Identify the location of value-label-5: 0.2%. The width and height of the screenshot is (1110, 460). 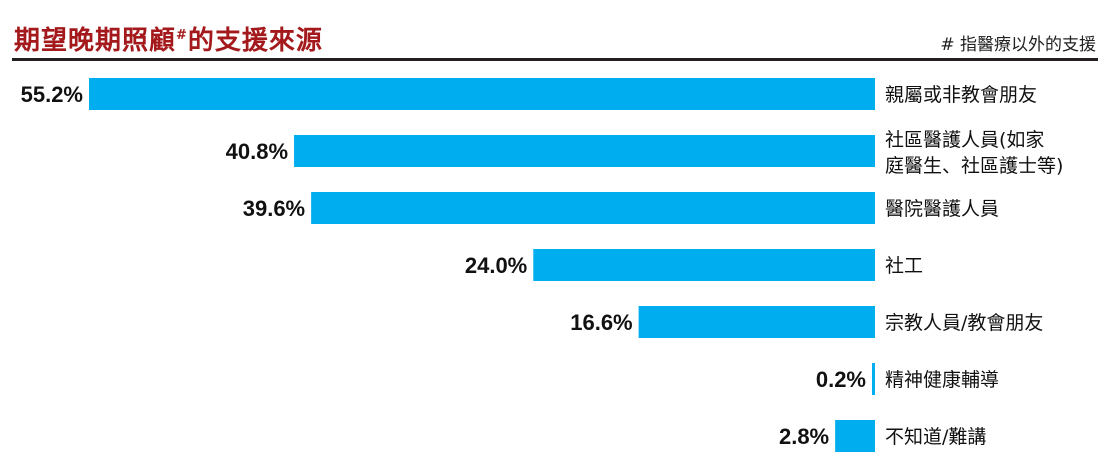
(841, 379).